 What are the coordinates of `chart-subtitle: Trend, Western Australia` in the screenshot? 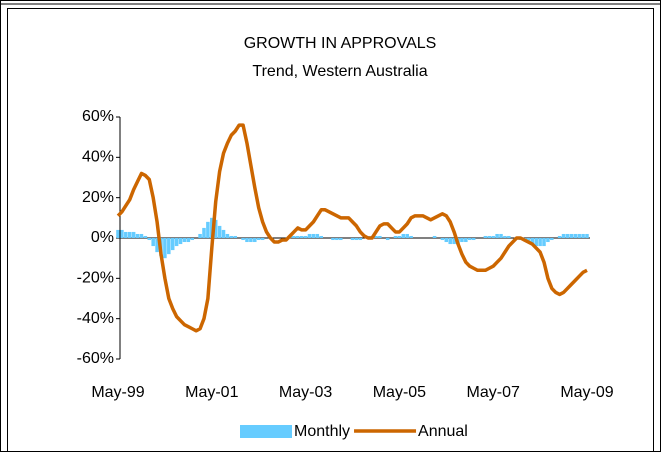 It's located at (339, 71).